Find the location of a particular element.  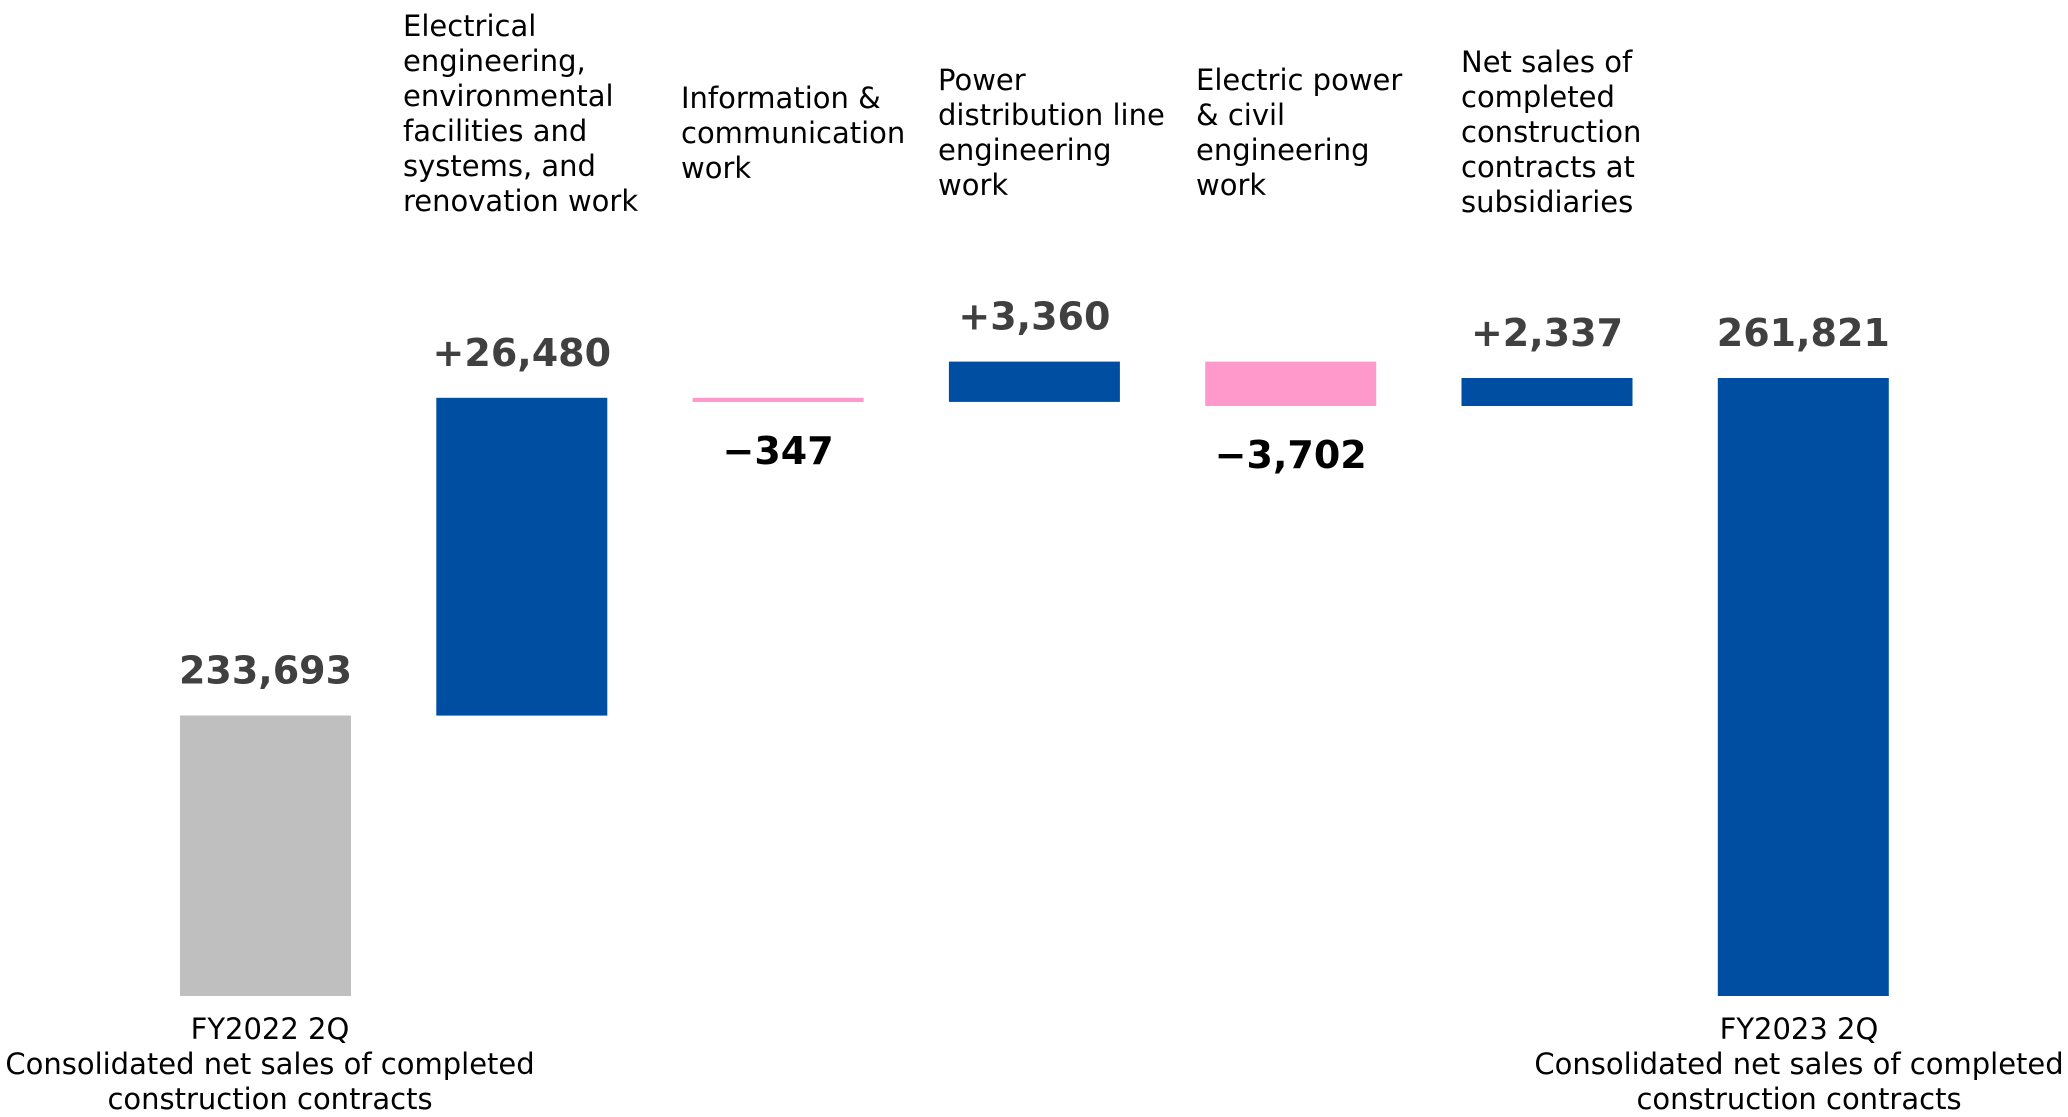

value-label-4: −3,702 is located at coordinates (1291, 455).